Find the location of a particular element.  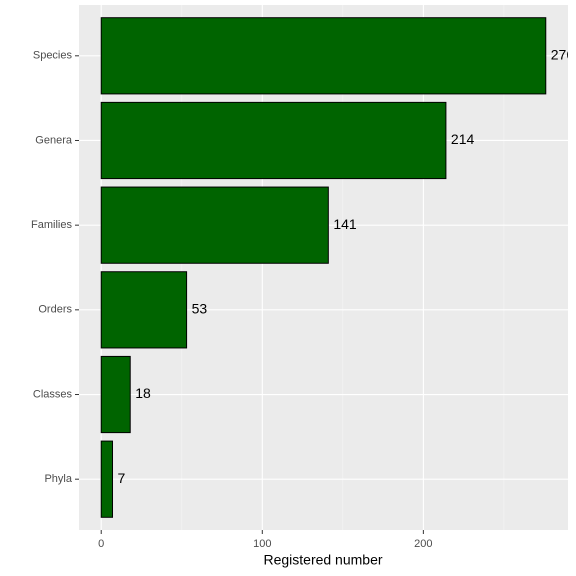

value-label: 18 is located at coordinates (143, 393).